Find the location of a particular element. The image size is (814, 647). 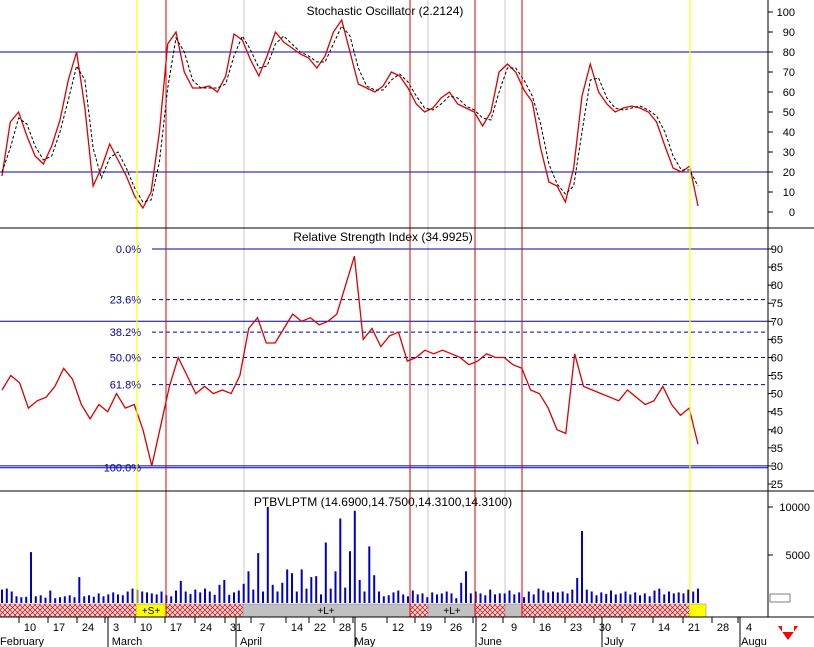

x-day-label: 19 is located at coordinates (426, 628).